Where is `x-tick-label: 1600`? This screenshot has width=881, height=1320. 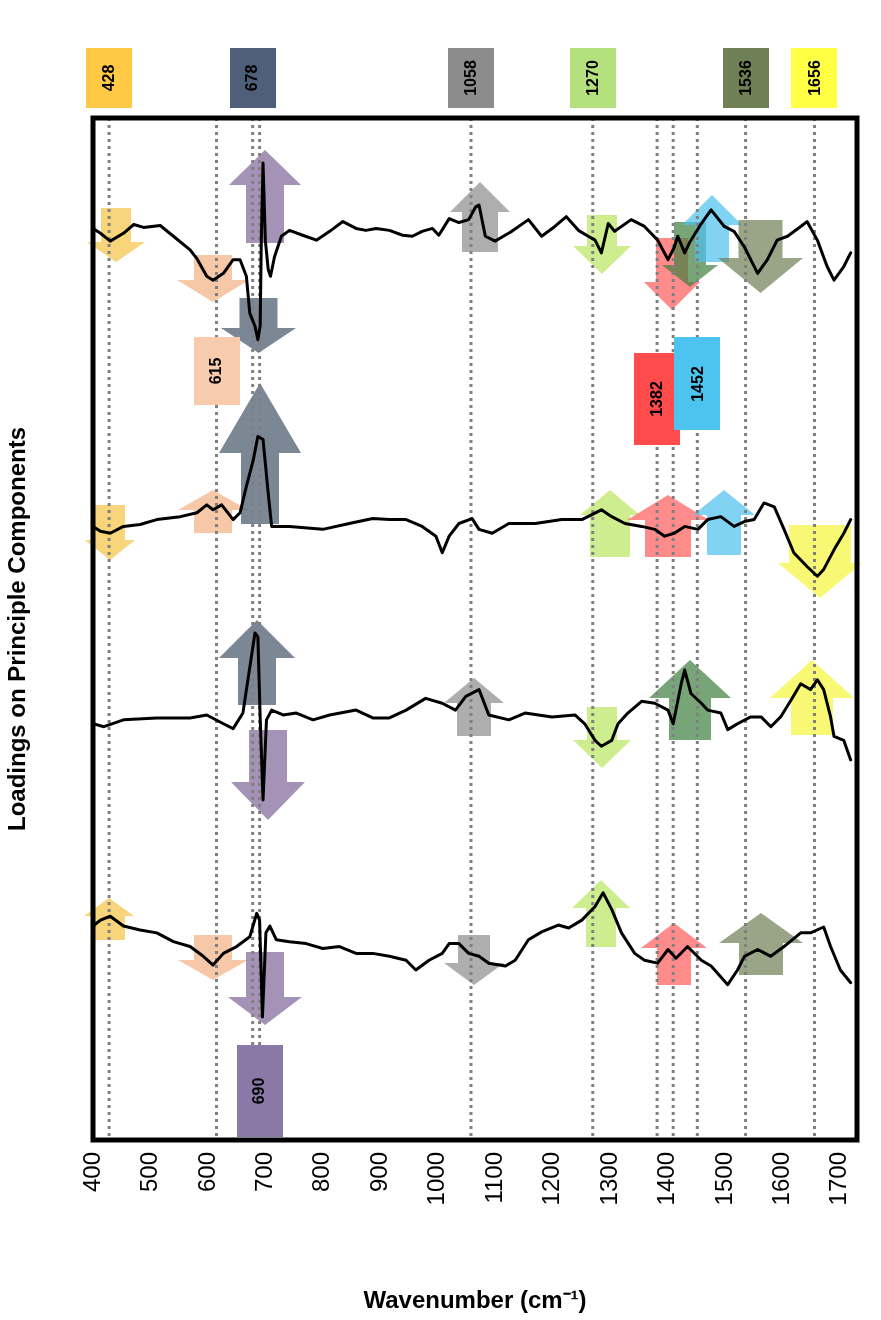
x-tick-label: 1600 is located at coordinates (780, 1179).